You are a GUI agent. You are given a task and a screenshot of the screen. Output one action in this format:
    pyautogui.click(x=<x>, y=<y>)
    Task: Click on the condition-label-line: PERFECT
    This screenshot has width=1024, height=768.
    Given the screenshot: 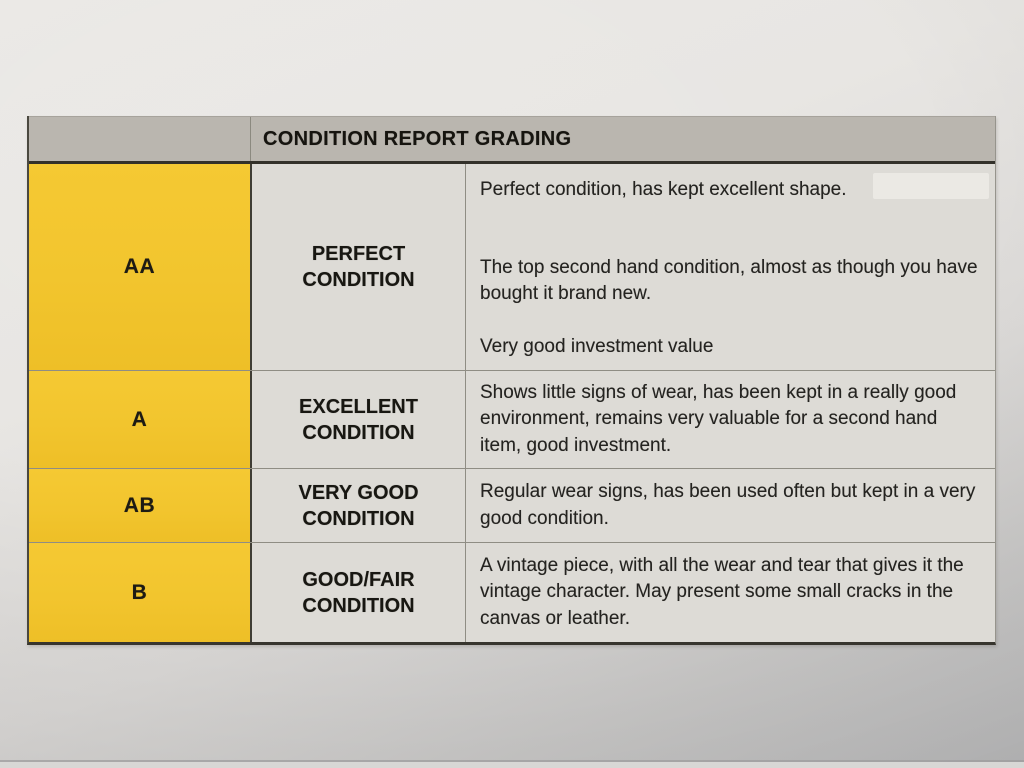 What is the action you would take?
    pyautogui.click(x=358, y=254)
    